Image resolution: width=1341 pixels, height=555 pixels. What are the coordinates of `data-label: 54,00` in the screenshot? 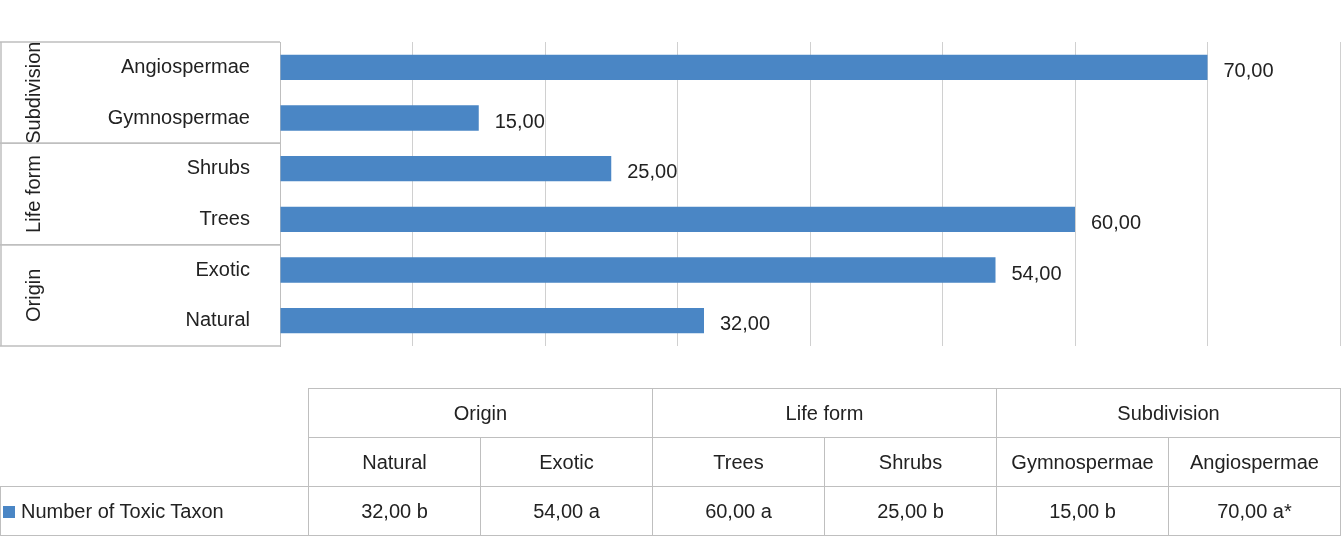 It's located at (1036, 272).